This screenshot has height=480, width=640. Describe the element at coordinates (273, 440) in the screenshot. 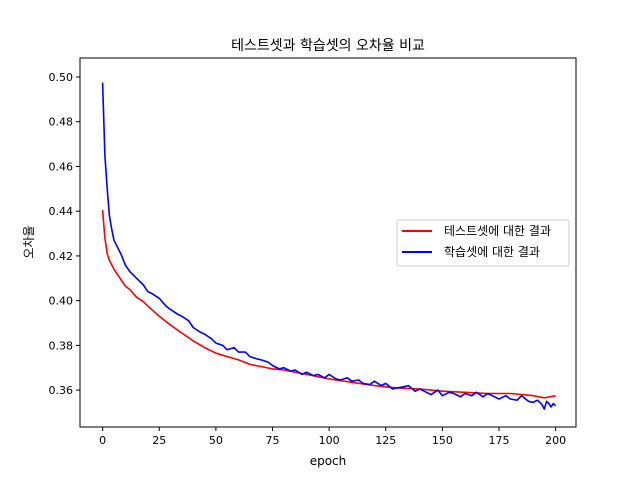

I see `x-tick-label: 75` at that location.